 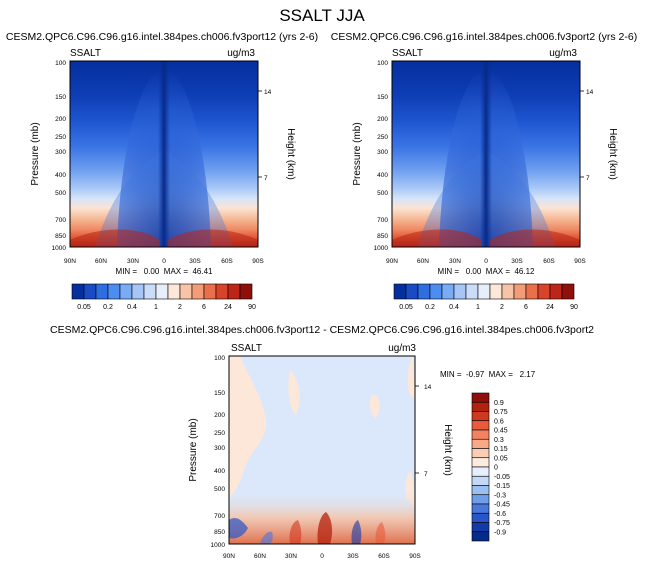 What do you see at coordinates (526, 307) in the screenshot?
I see `colorbar-label: 6` at bounding box center [526, 307].